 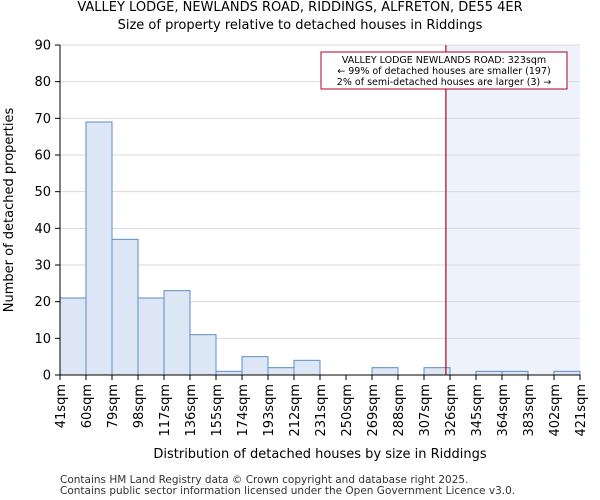 I want to click on highlight-region, so click(x=512, y=210).